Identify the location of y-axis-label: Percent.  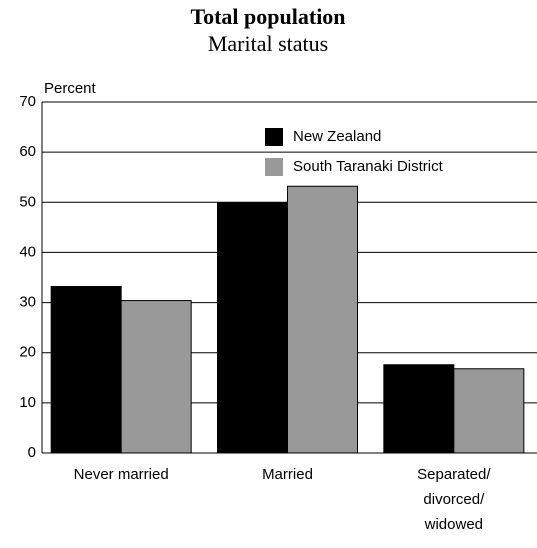
(70, 88).